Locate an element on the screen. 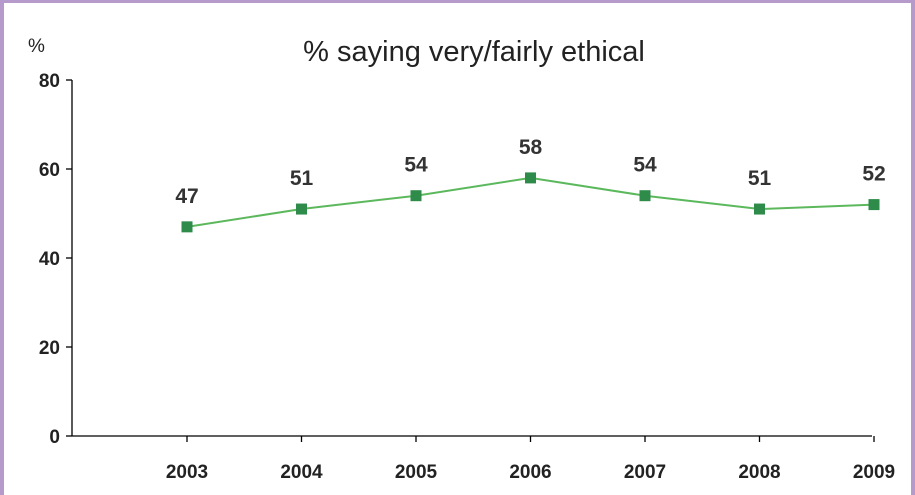 The height and width of the screenshot is (495, 915). data-label: 47 is located at coordinates (186, 196).